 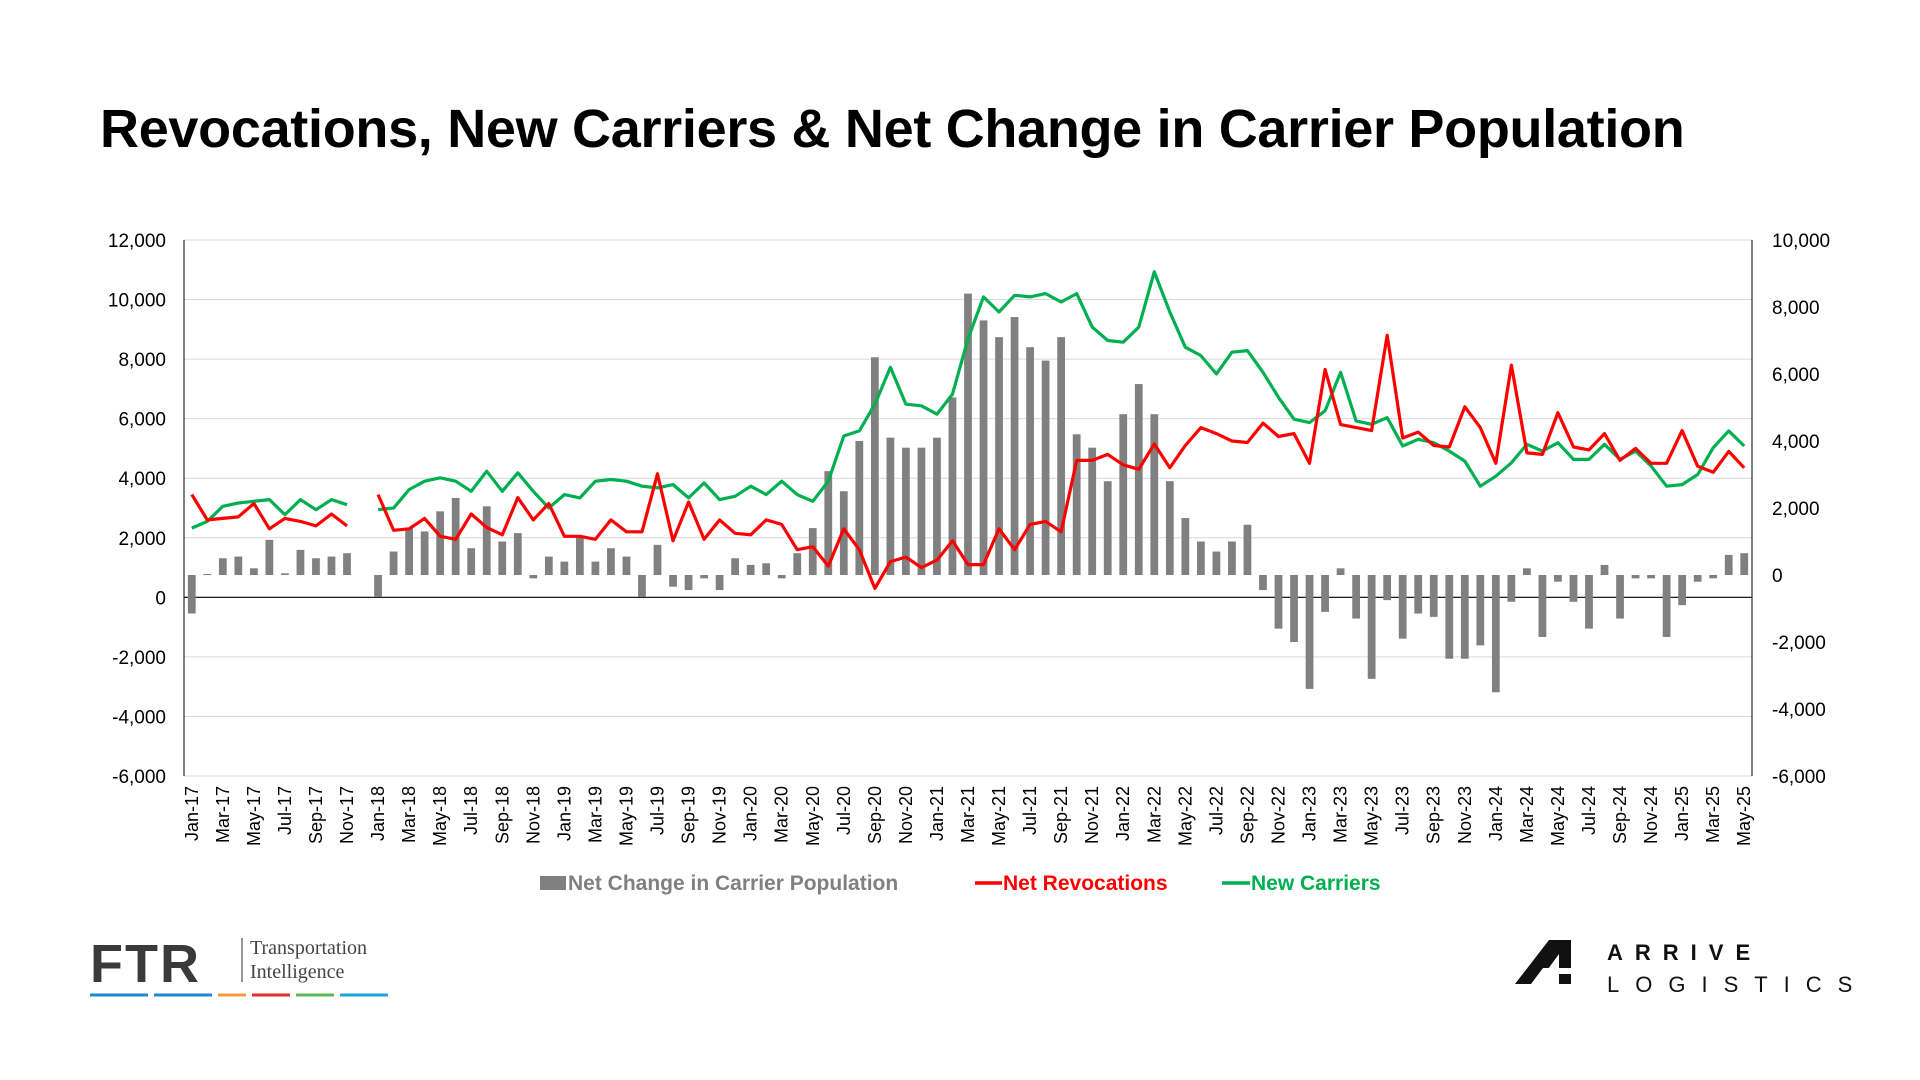 What do you see at coordinates (1744, 816) in the screenshot?
I see `x-tick-label: May-25` at bounding box center [1744, 816].